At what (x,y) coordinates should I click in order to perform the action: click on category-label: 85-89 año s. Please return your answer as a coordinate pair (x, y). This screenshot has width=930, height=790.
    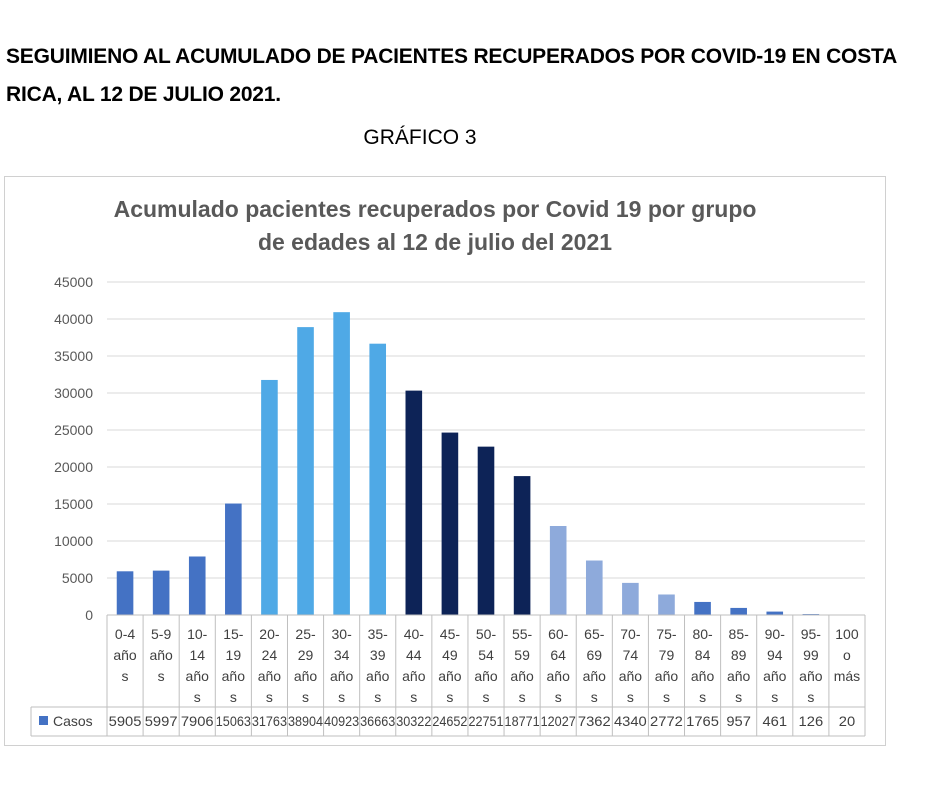
    Looking at the image, I should click on (739, 665).